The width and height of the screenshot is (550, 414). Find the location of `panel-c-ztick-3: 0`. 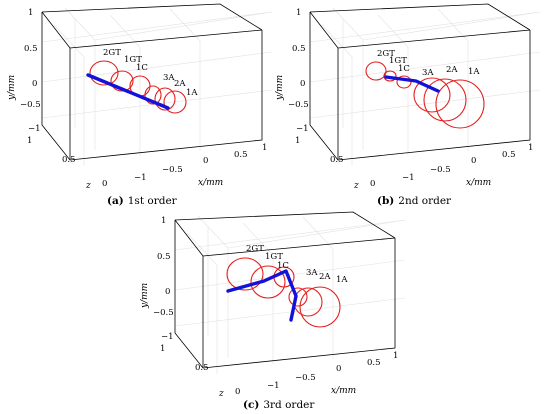

panel-c-ztick-3: 0 is located at coordinates (237, 392).